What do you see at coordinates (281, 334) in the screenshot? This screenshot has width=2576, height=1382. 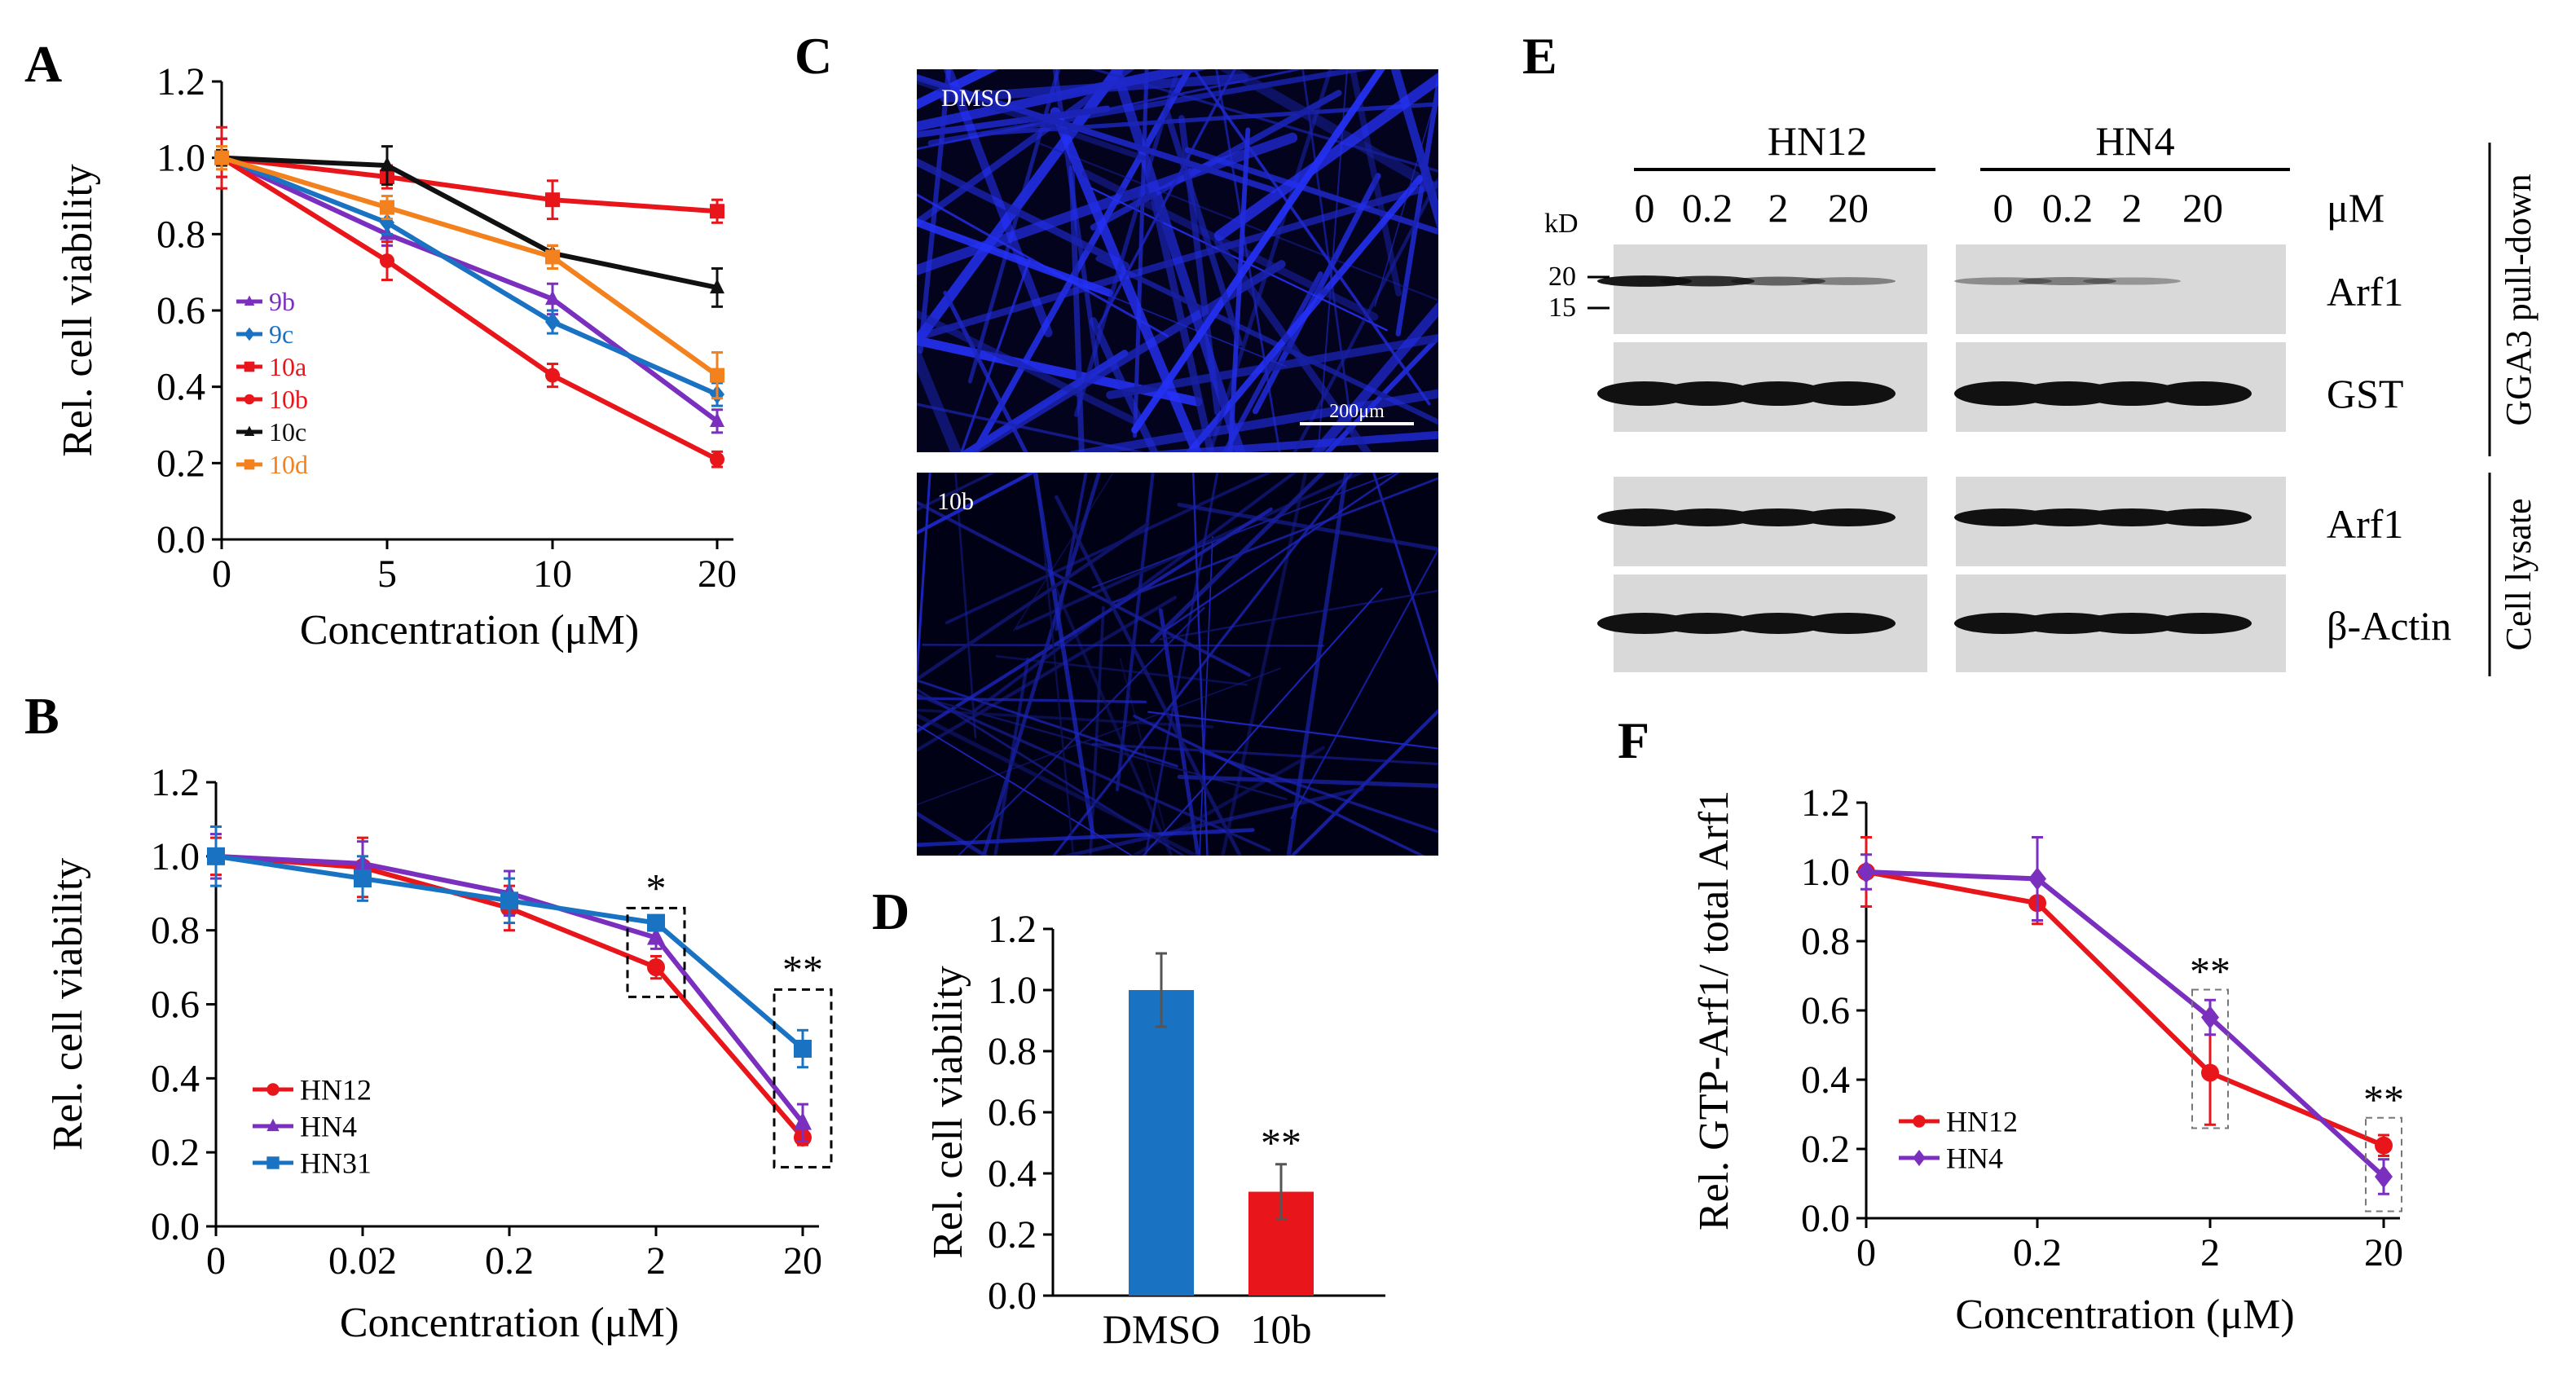 I see `legend-label-9c: 9c` at bounding box center [281, 334].